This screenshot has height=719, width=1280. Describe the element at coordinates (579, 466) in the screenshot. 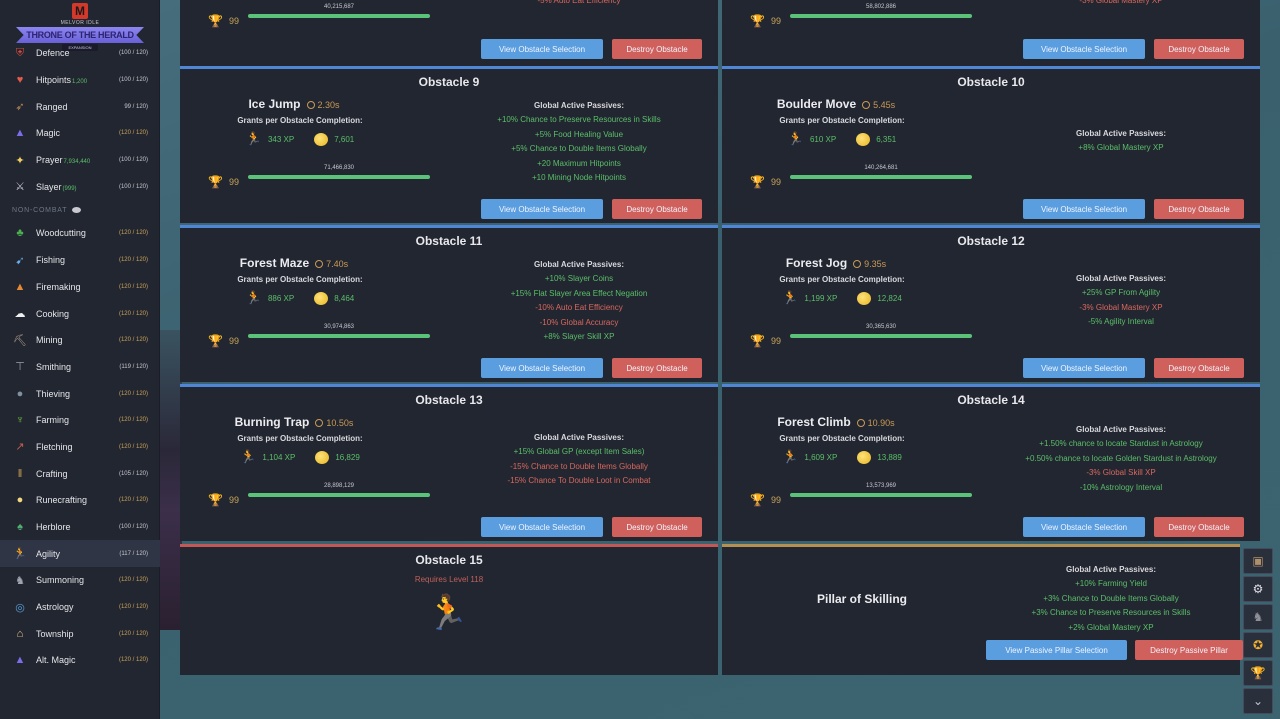

I see `passive-modifier: -15% Chance to Double Items Globally` at that location.